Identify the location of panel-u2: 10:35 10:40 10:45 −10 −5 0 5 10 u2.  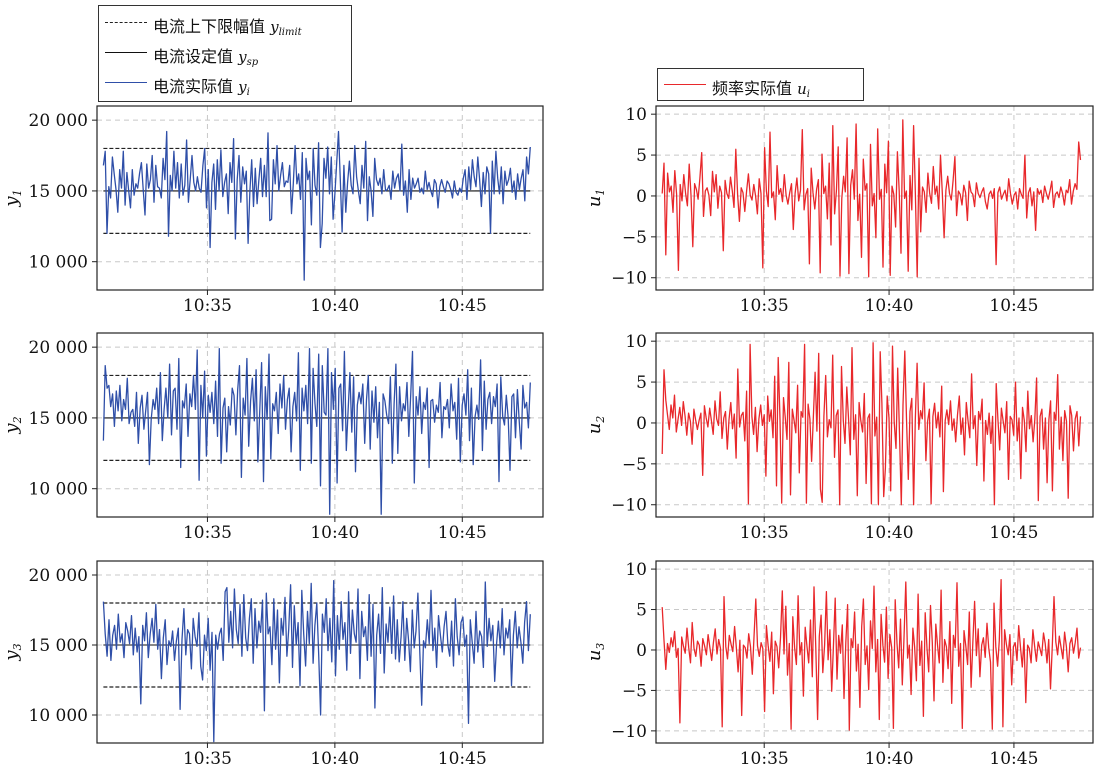
(839, 437).